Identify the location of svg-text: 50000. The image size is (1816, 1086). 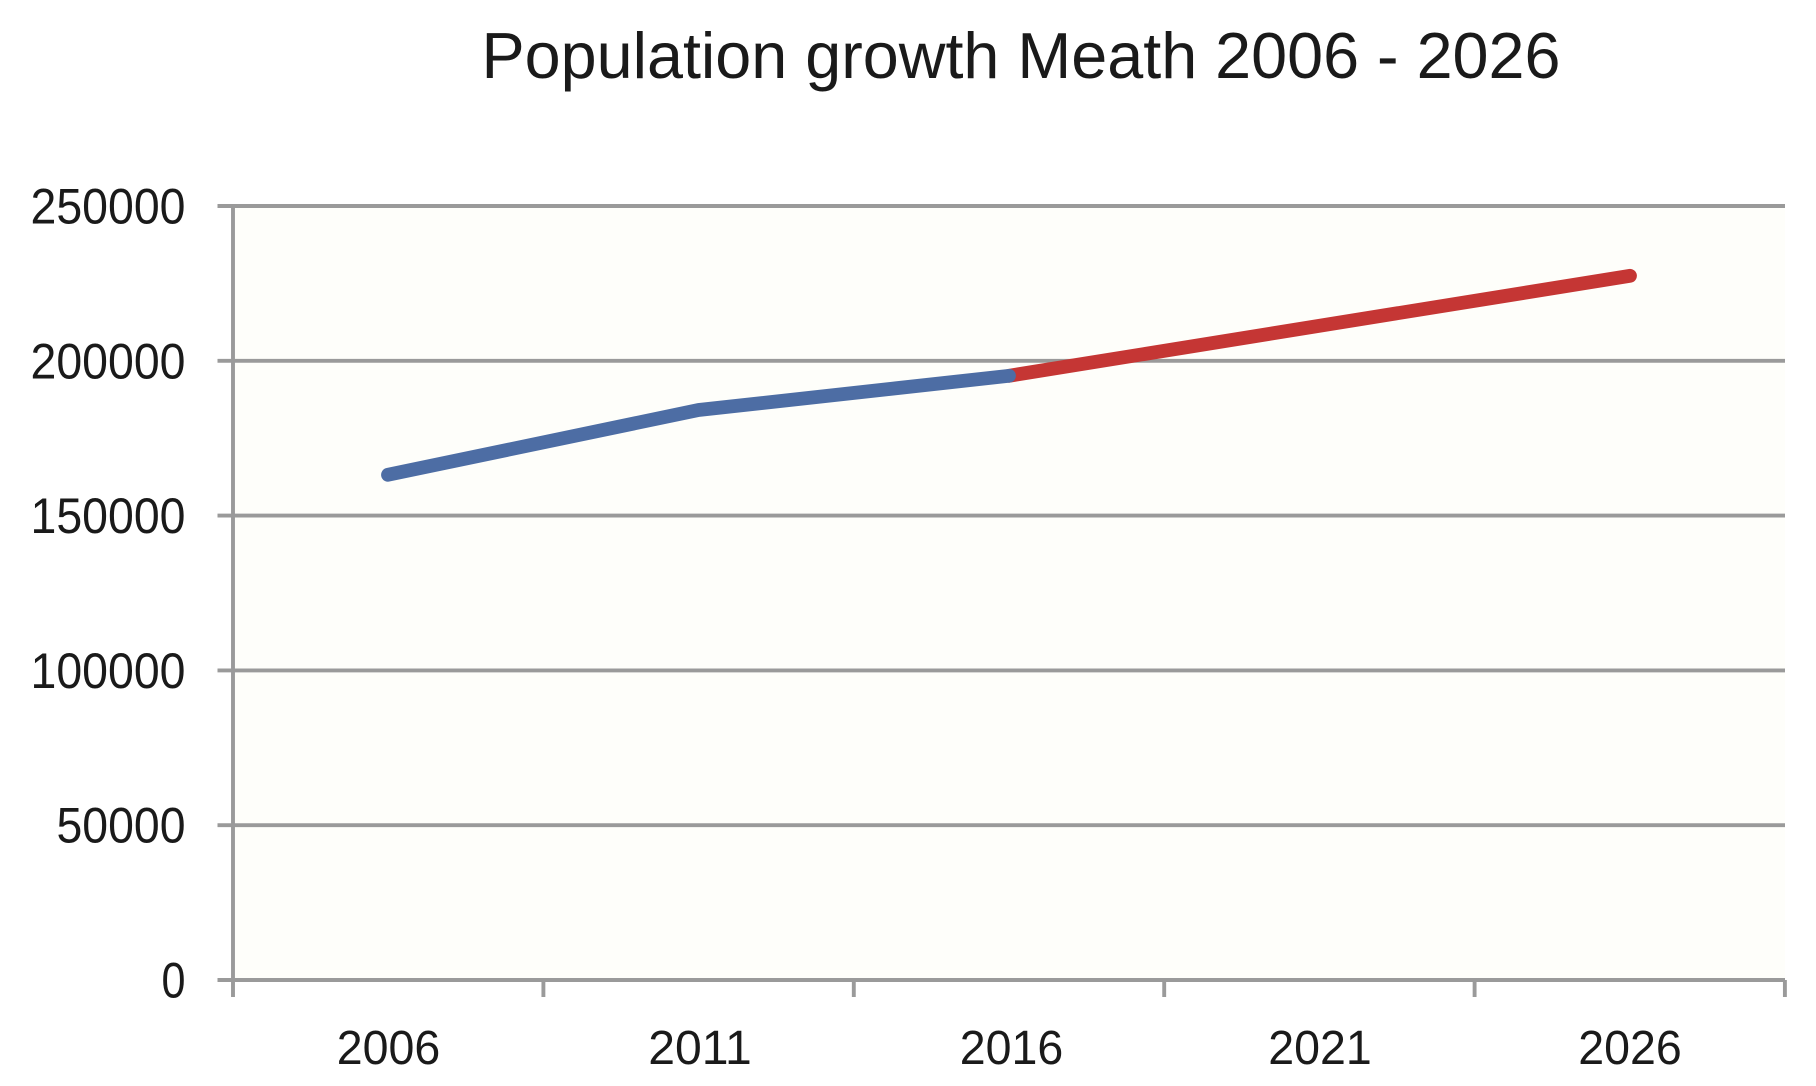
(121, 826).